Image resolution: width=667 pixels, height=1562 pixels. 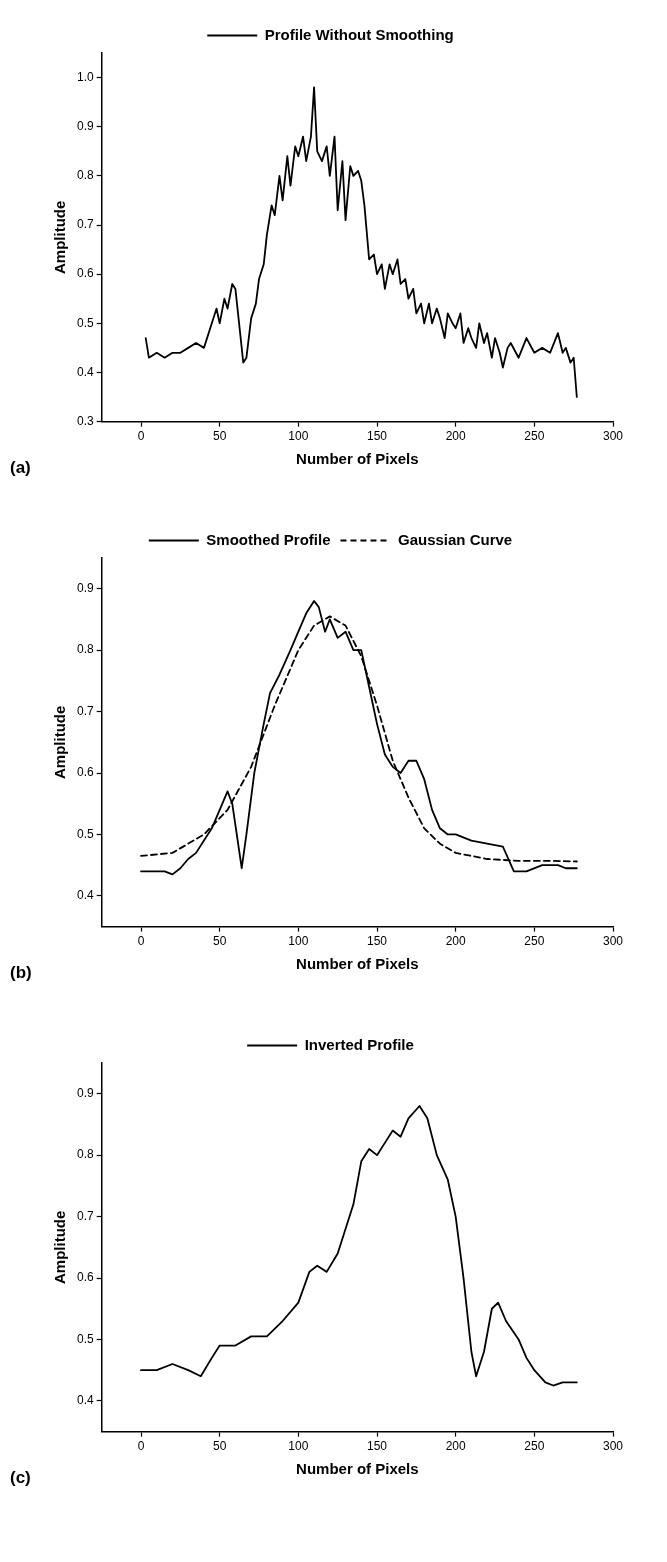 What do you see at coordinates (85, 76) in the screenshot?
I see `y-tick-label: 1.0` at bounding box center [85, 76].